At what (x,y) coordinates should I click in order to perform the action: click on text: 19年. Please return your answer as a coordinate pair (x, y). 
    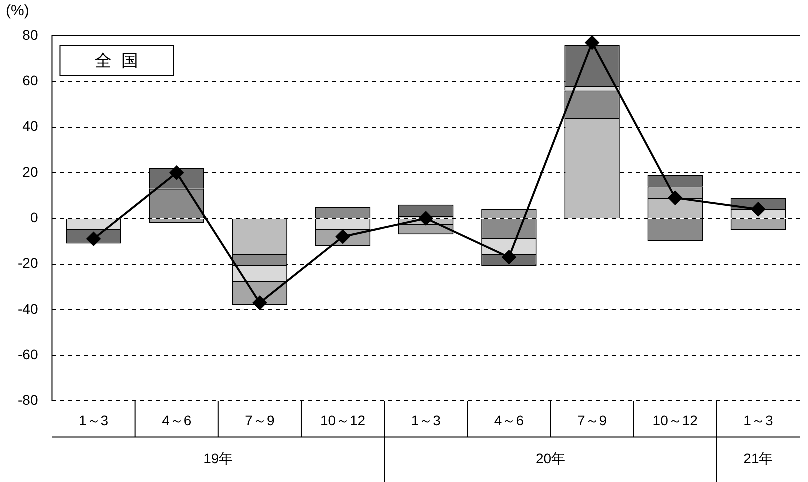
    Looking at the image, I should click on (219, 458).